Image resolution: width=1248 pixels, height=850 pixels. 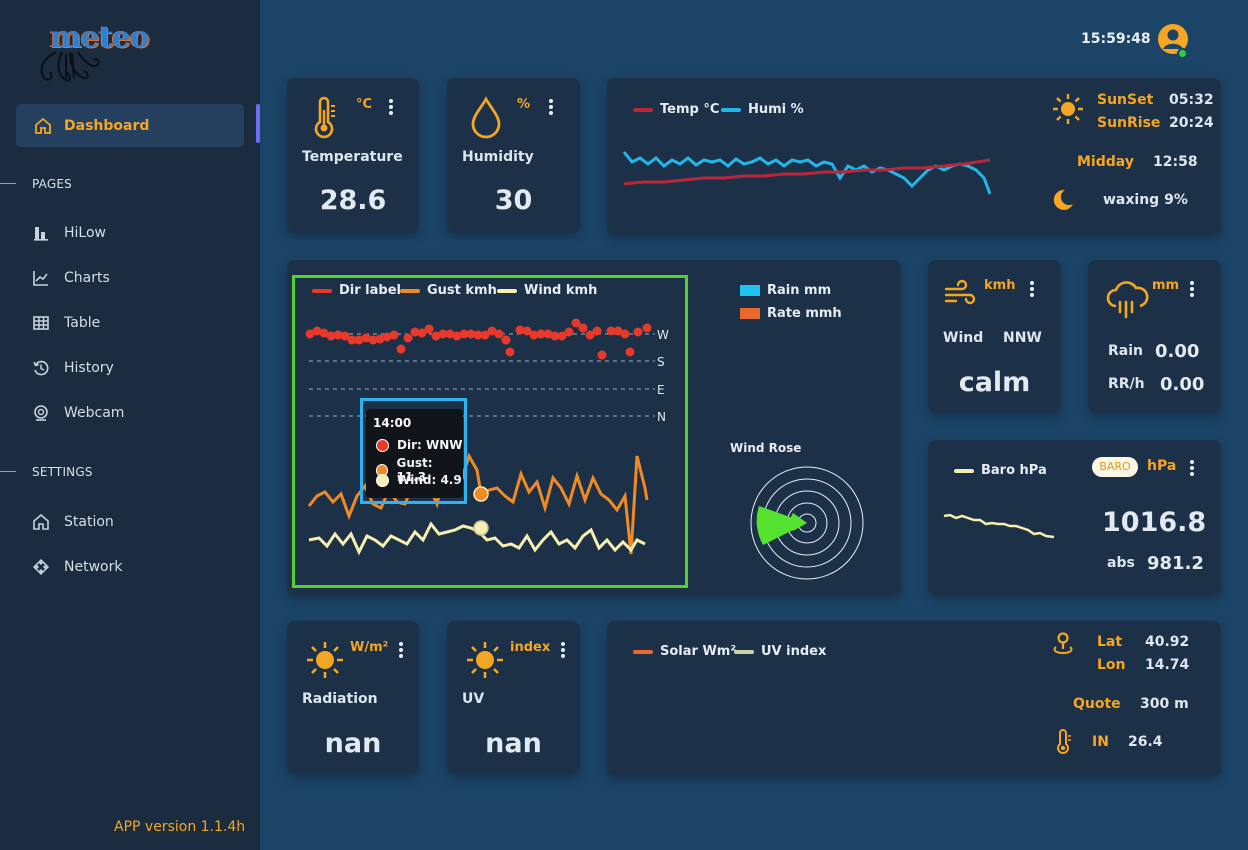 What do you see at coordinates (401, 650) in the screenshot?
I see `radiation-menu-button` at bounding box center [401, 650].